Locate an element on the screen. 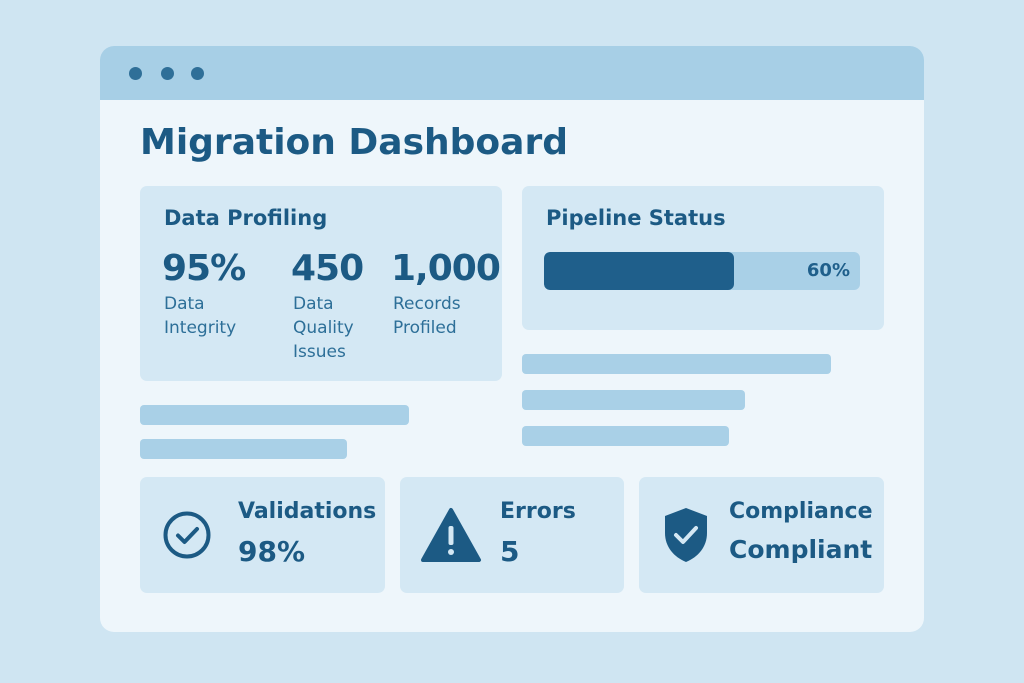 This screenshot has width=1024, height=683. pipeline-progress-text: 60% is located at coordinates (828, 270).